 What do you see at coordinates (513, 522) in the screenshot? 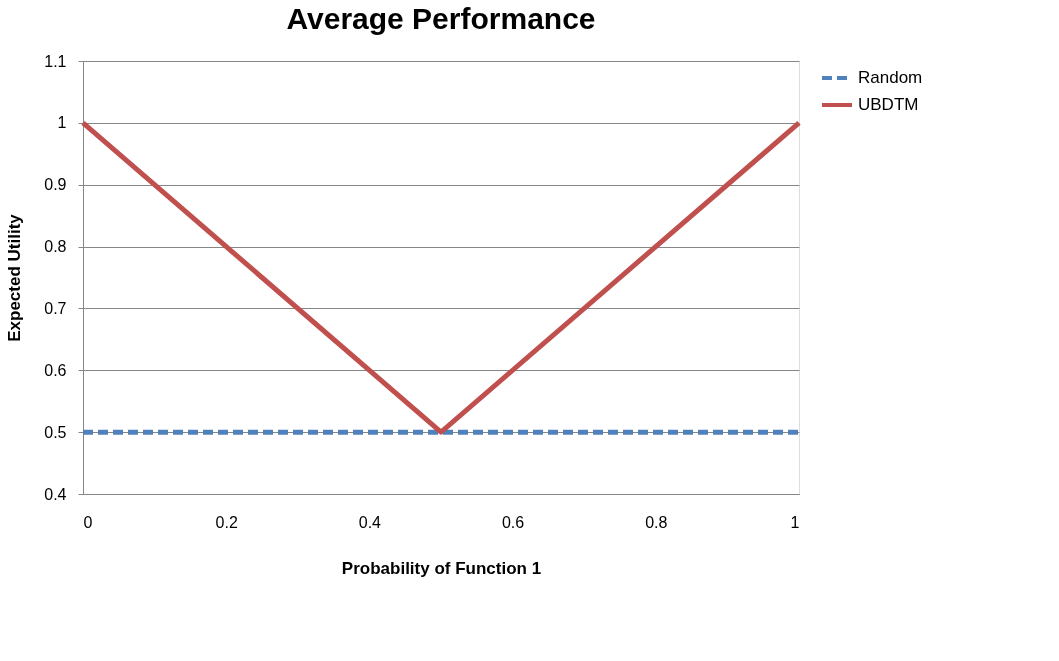
I see `x-tick-label: 0.6` at bounding box center [513, 522].